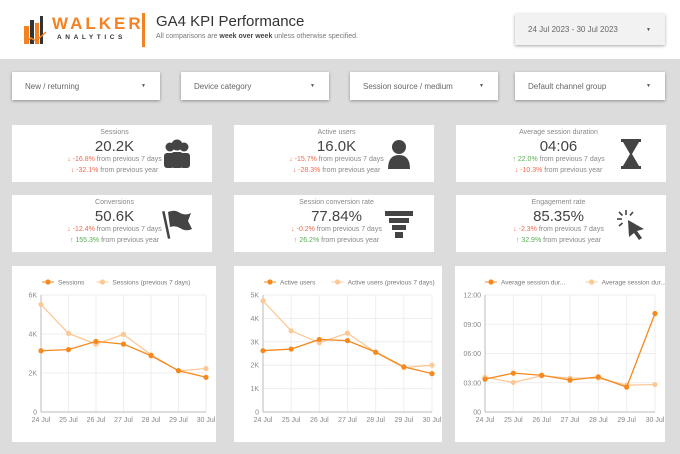 The image size is (680, 454). Describe the element at coordinates (336, 146) in the screenshot. I see `kpi-value: 16.0K` at that location.